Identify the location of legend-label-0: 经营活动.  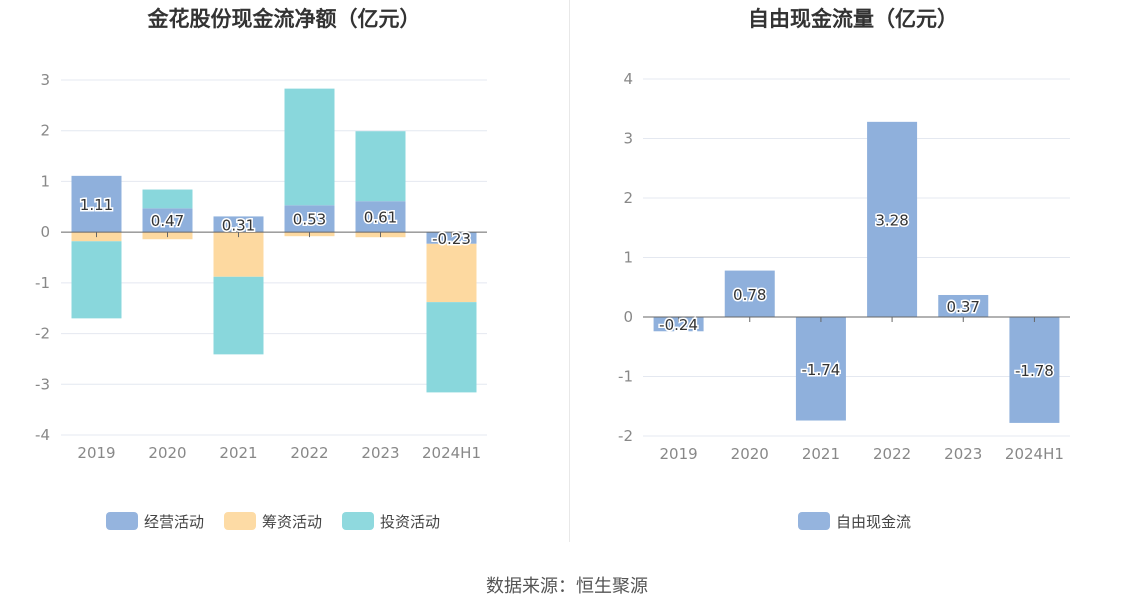
(174, 522).